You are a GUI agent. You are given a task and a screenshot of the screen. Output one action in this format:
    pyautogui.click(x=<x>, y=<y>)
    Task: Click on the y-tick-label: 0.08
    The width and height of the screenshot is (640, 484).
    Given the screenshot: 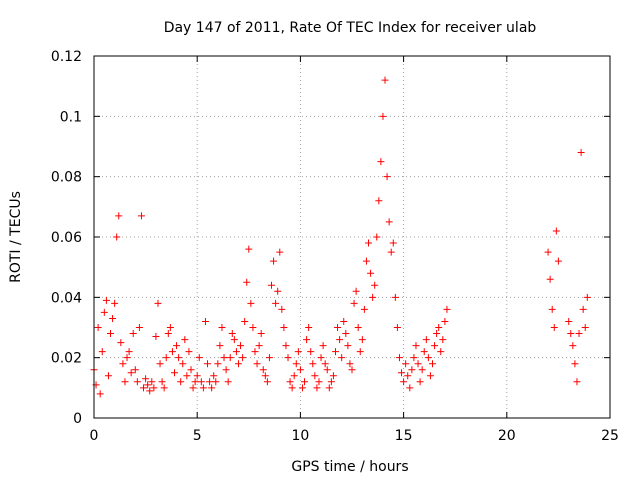 What is the action you would take?
    pyautogui.click(x=66, y=178)
    